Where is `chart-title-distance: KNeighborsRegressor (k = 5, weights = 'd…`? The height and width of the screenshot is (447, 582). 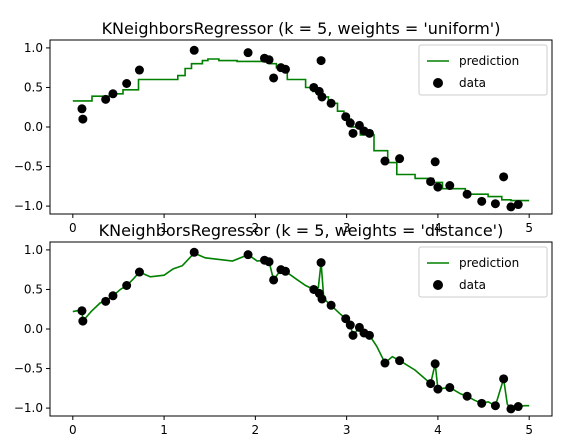
chart-title-distance: KNeighborsRegressor (k = 5, weights = 'd… is located at coordinates (301, 230).